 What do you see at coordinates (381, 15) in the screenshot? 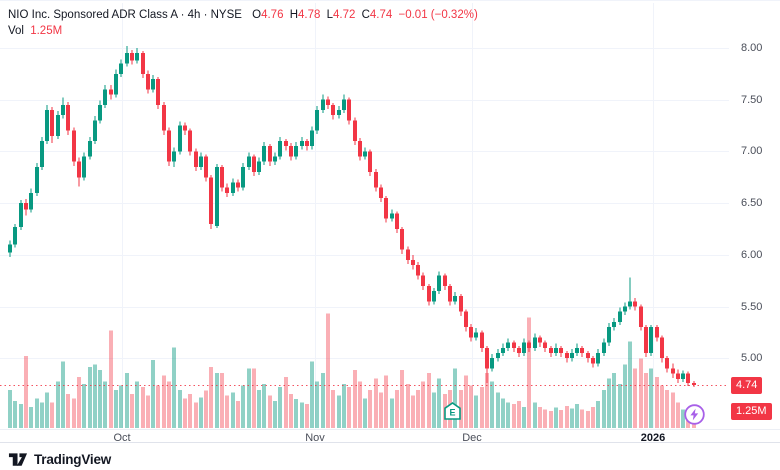
I see `close-value: 4.74` at bounding box center [381, 15].